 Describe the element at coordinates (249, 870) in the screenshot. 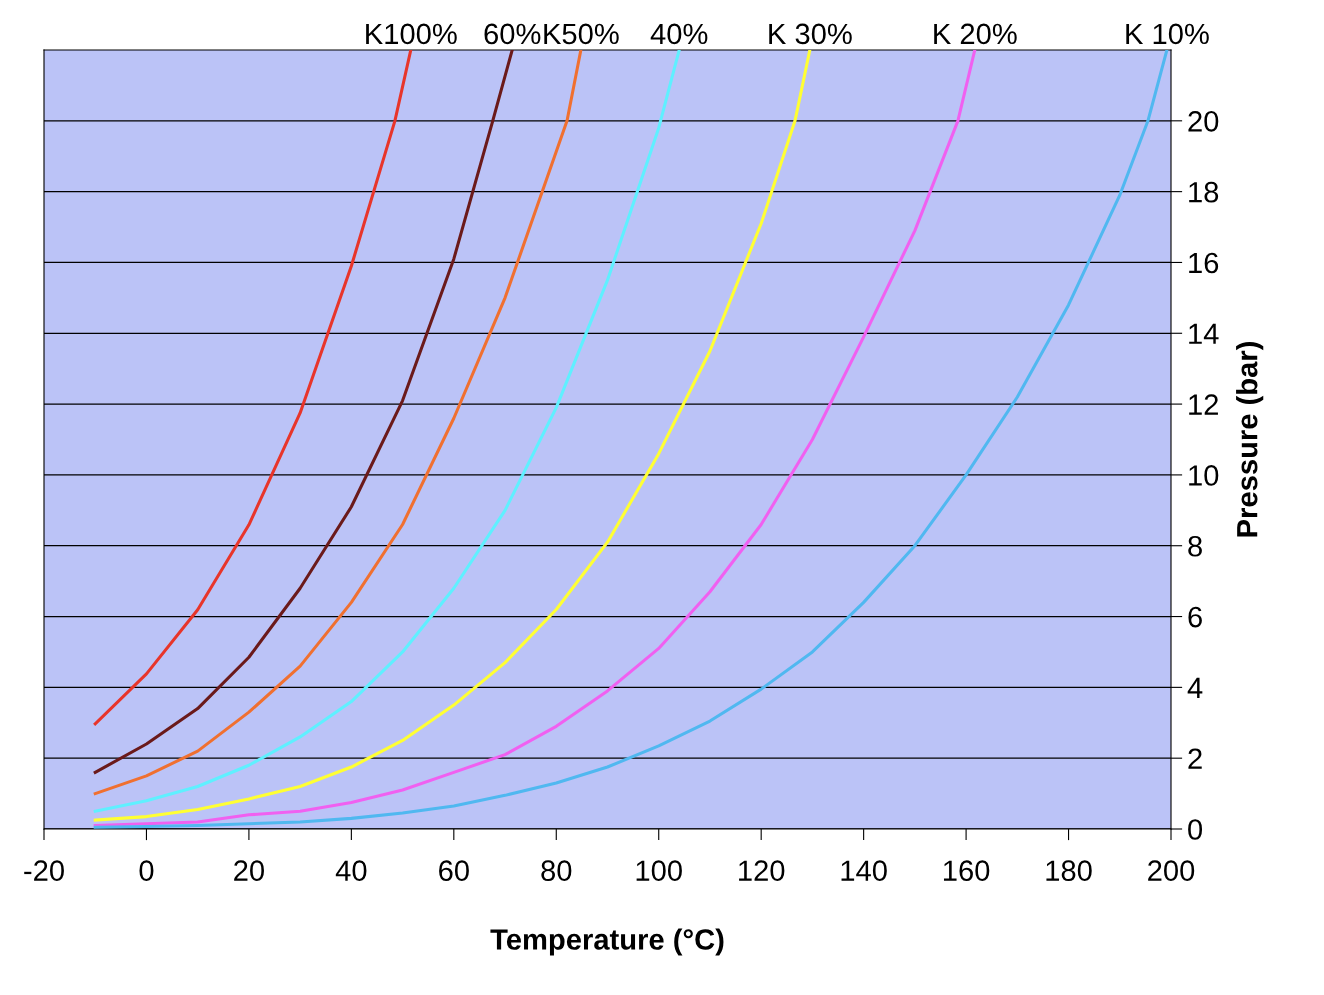

I see `x-tick-label: 20` at that location.